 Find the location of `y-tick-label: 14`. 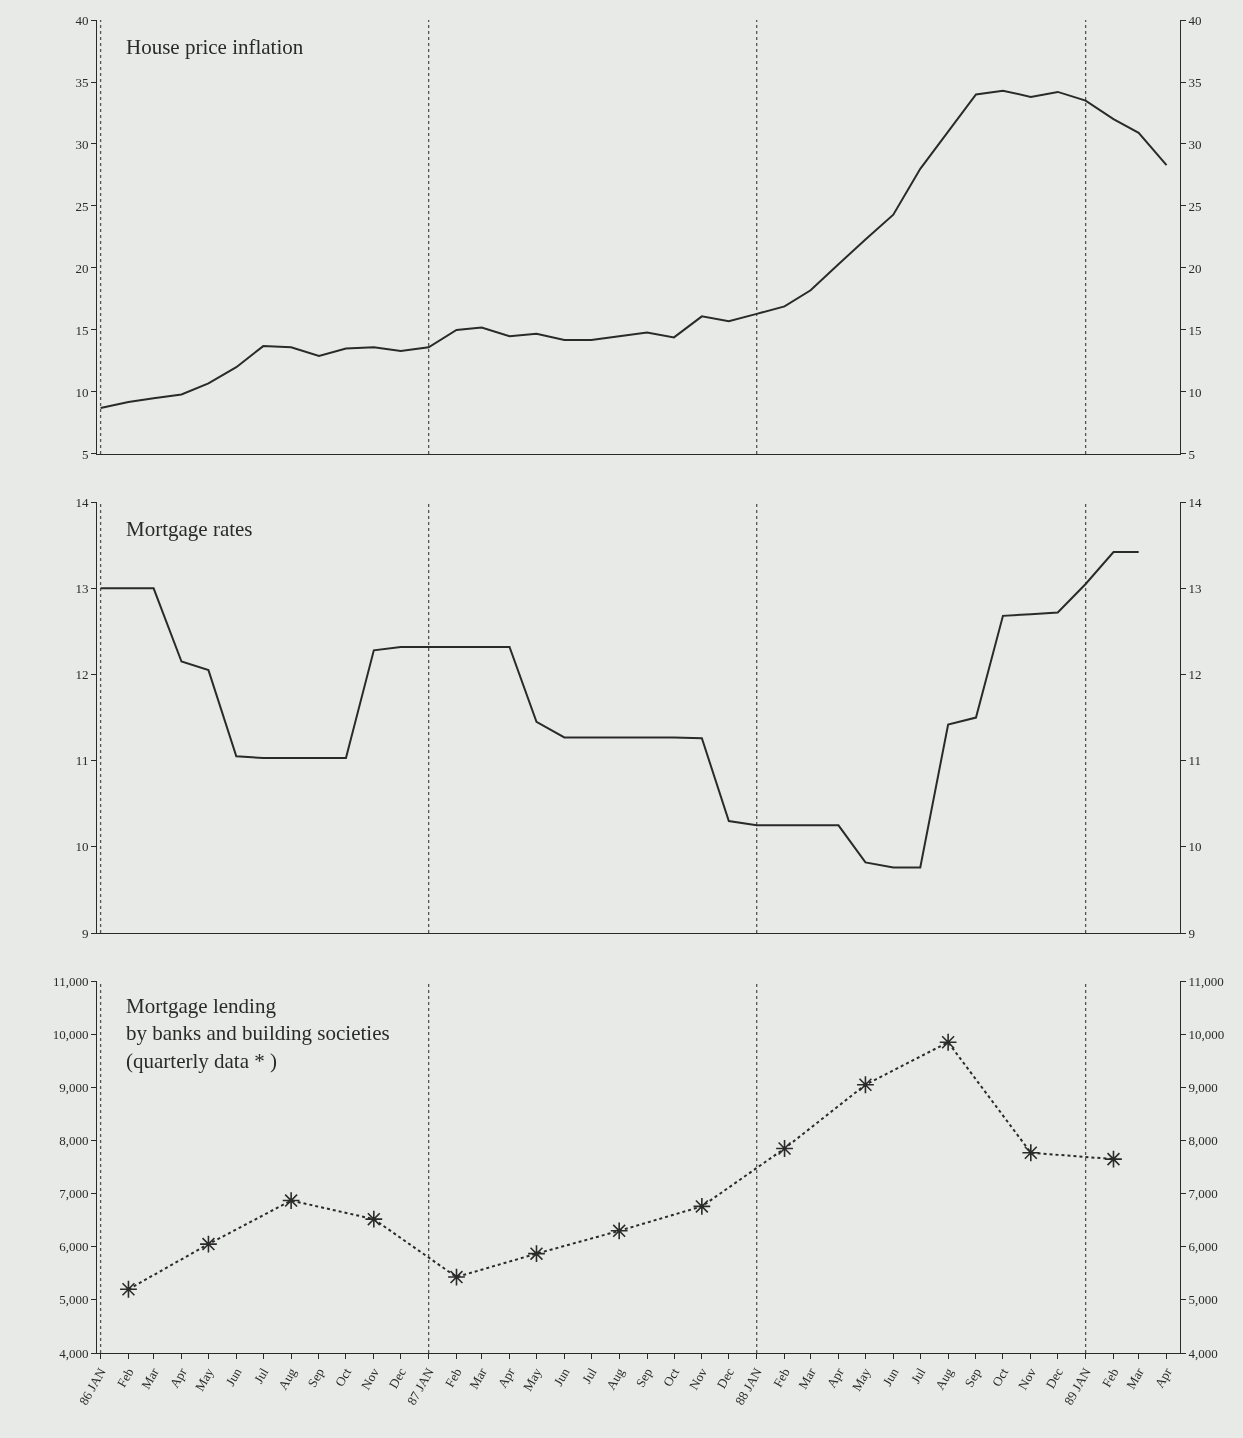

y-tick-label: 14 is located at coordinates (82, 502).